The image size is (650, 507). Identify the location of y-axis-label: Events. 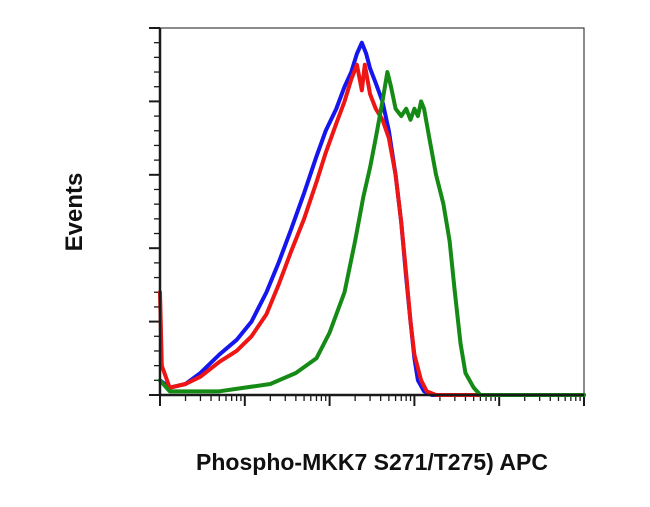
(74, 212).